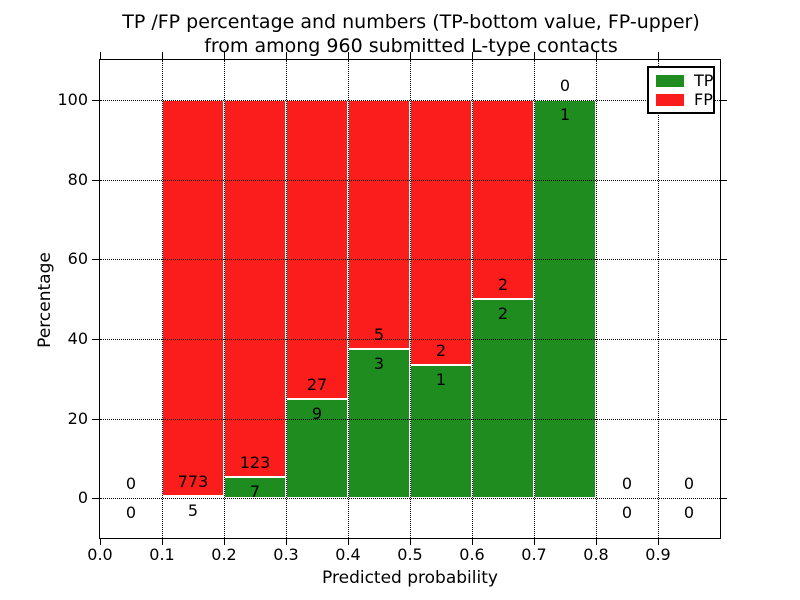  I want to click on x-axis-label: Predicted probability, so click(410, 578).